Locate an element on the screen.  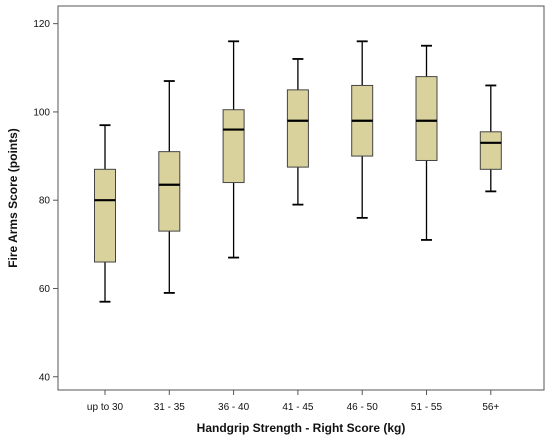
y-axis: 40 60 80 100 120 is located at coordinates (45, 201).